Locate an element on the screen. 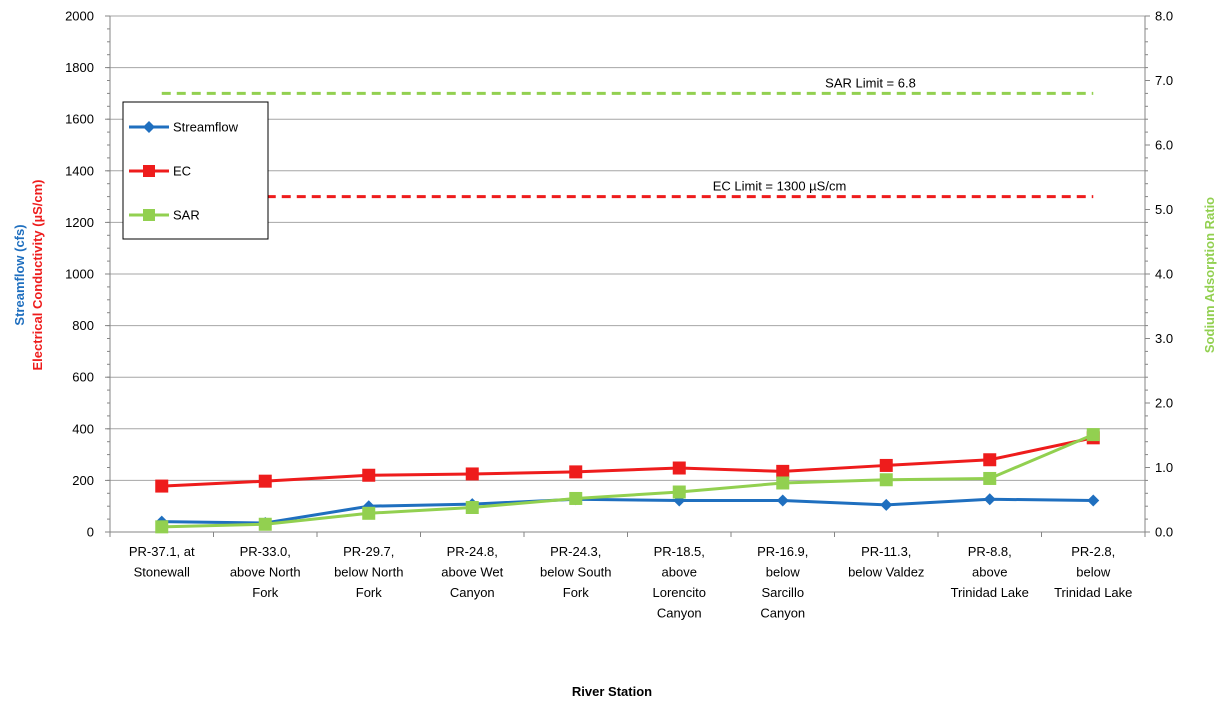 This screenshot has height=702, width=1224. x-category-label: PR-24.3, below South Fork is located at coordinates (576, 572).